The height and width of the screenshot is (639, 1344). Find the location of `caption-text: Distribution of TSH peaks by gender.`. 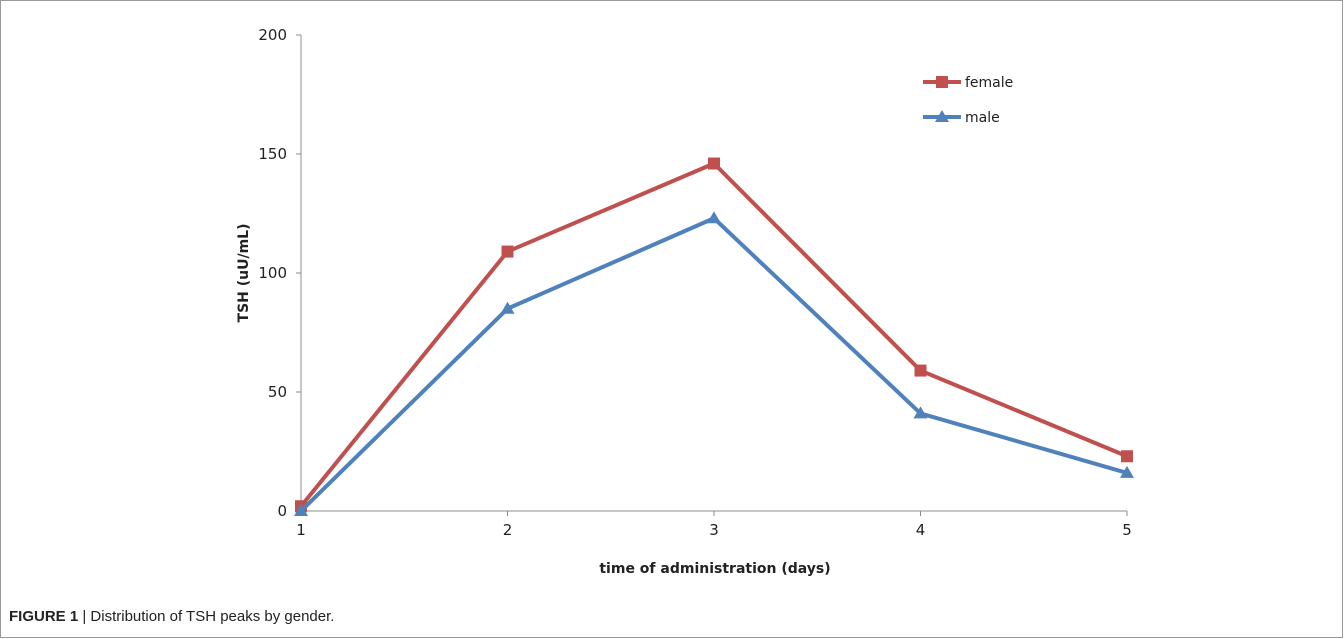

caption-text: Distribution of TSH peaks by gender. is located at coordinates (212, 616).